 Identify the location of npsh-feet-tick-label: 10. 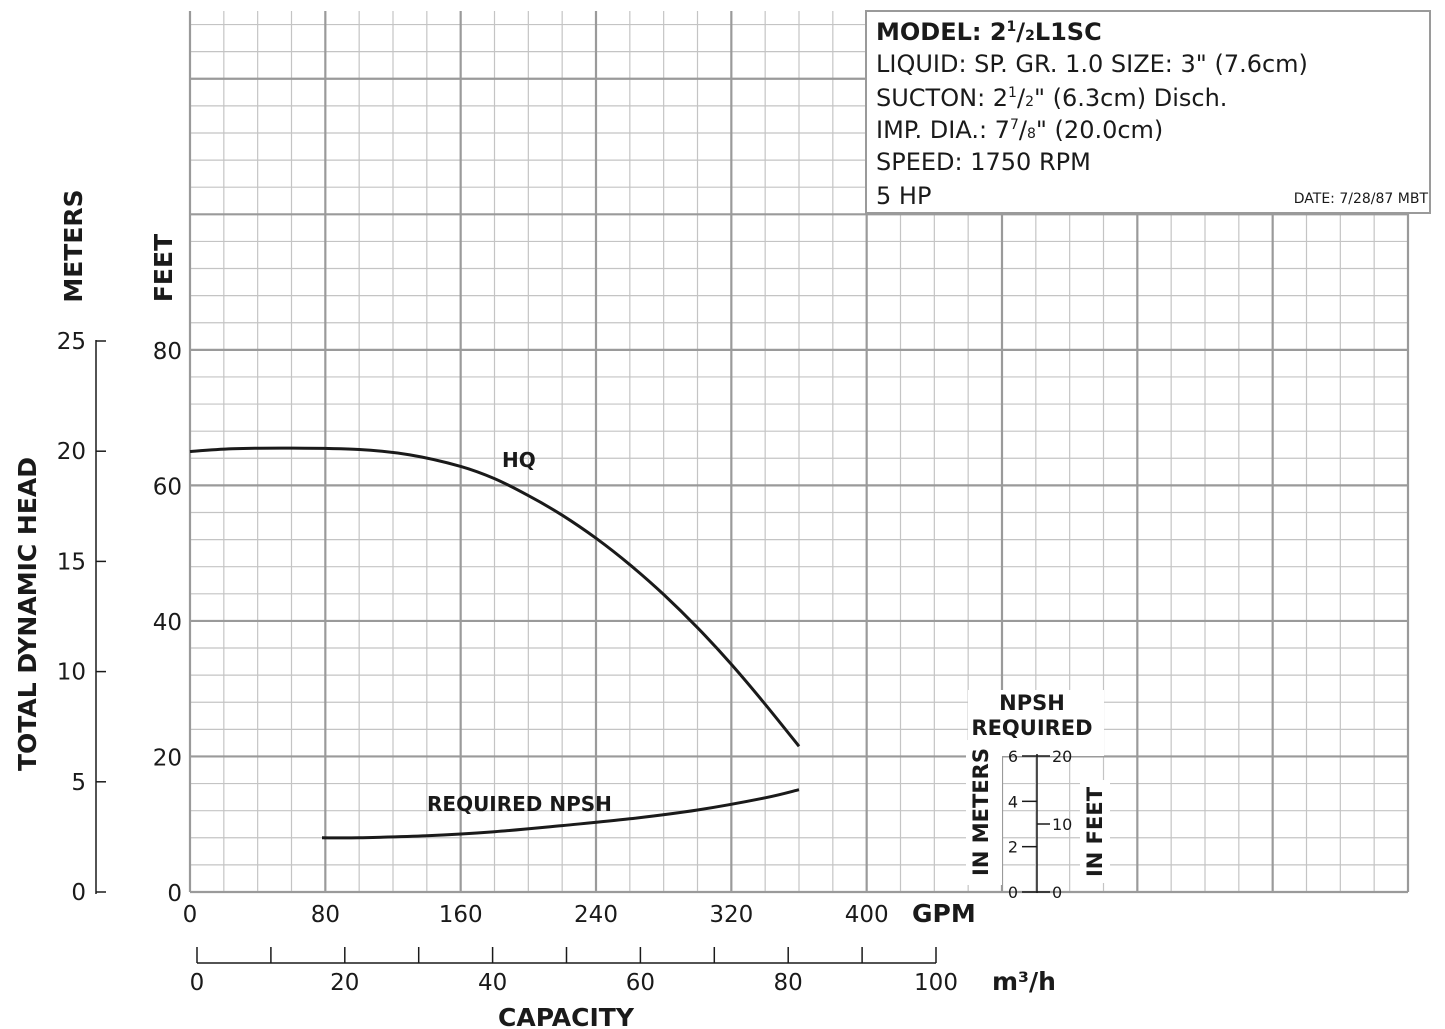
(1062, 824).